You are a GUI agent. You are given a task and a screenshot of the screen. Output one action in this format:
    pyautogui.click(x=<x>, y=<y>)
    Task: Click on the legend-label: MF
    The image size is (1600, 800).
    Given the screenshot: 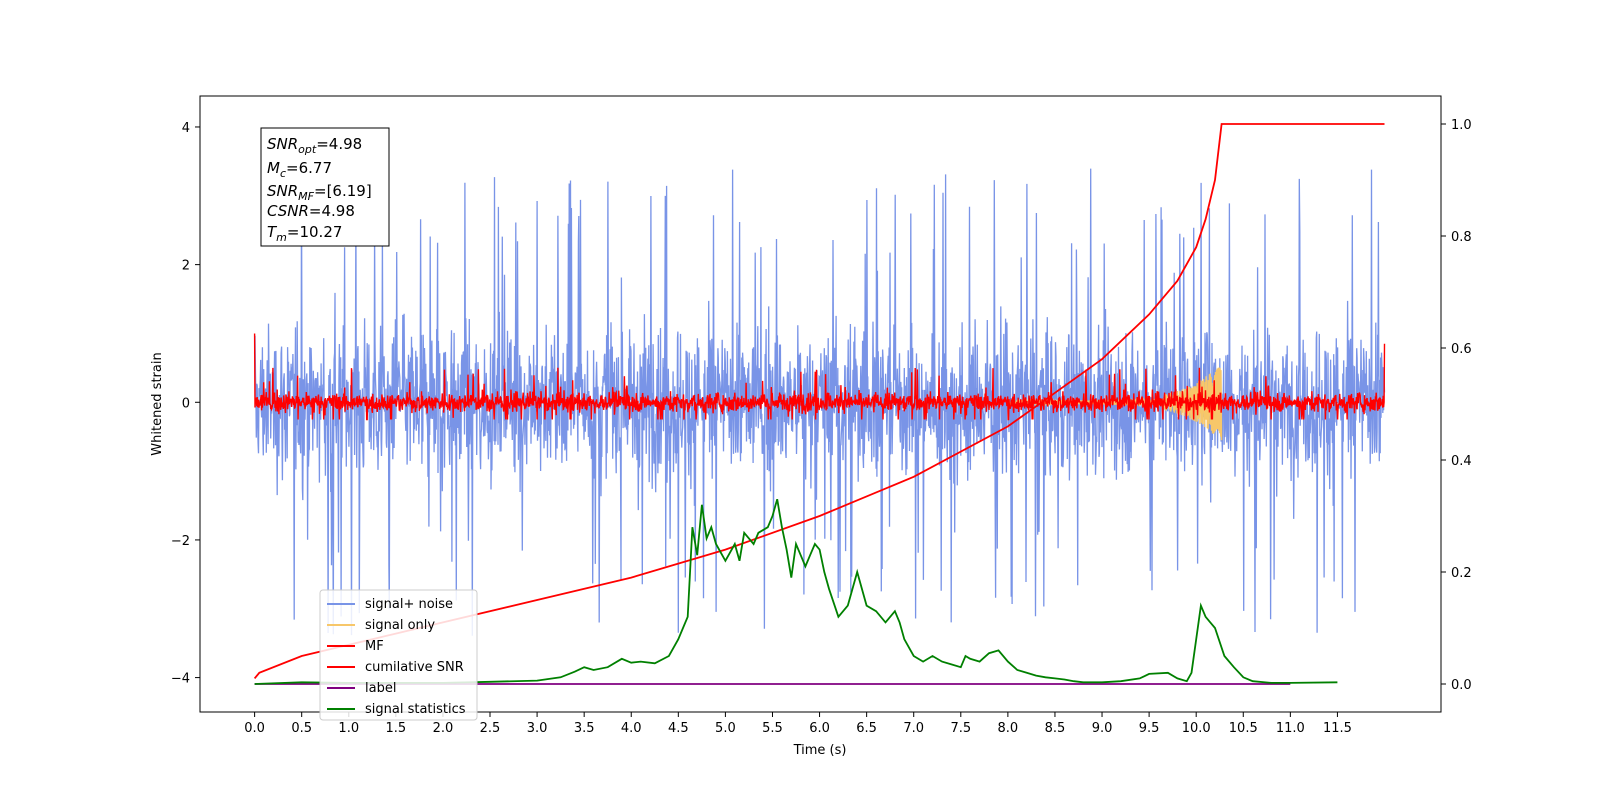 What is the action you would take?
    pyautogui.click(x=374, y=646)
    